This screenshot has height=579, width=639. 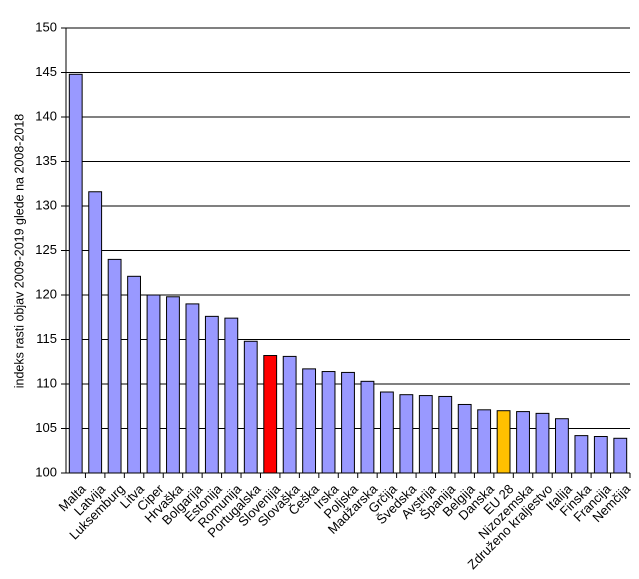 What do you see at coordinates (367, 427) in the screenshot?
I see `bar-madžarska` at bounding box center [367, 427].